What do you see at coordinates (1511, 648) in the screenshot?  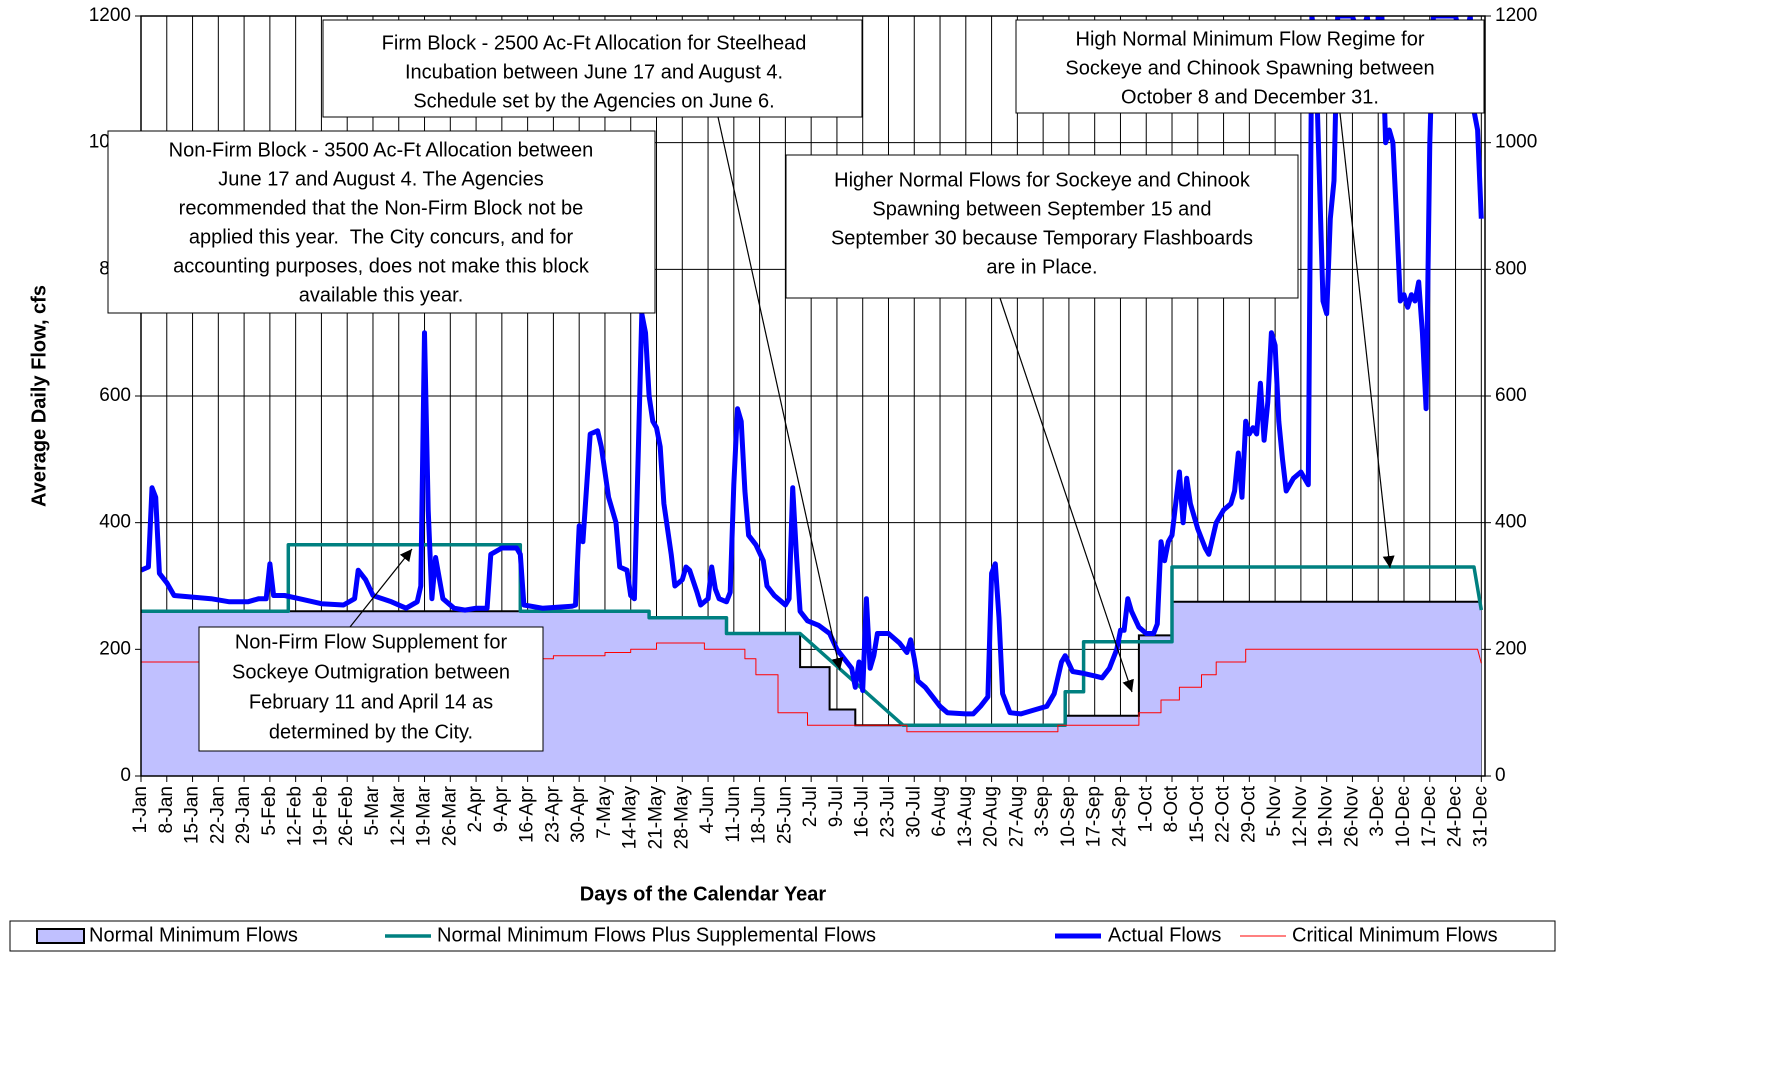 I see `y2-tick-label: 200` at bounding box center [1511, 648].